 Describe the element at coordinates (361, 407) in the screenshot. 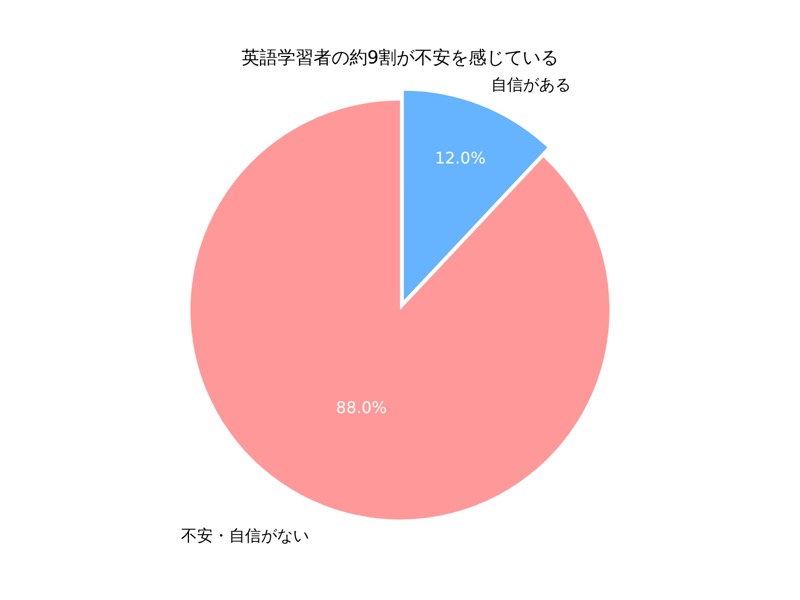

I see `data-label: 88.0%` at that location.